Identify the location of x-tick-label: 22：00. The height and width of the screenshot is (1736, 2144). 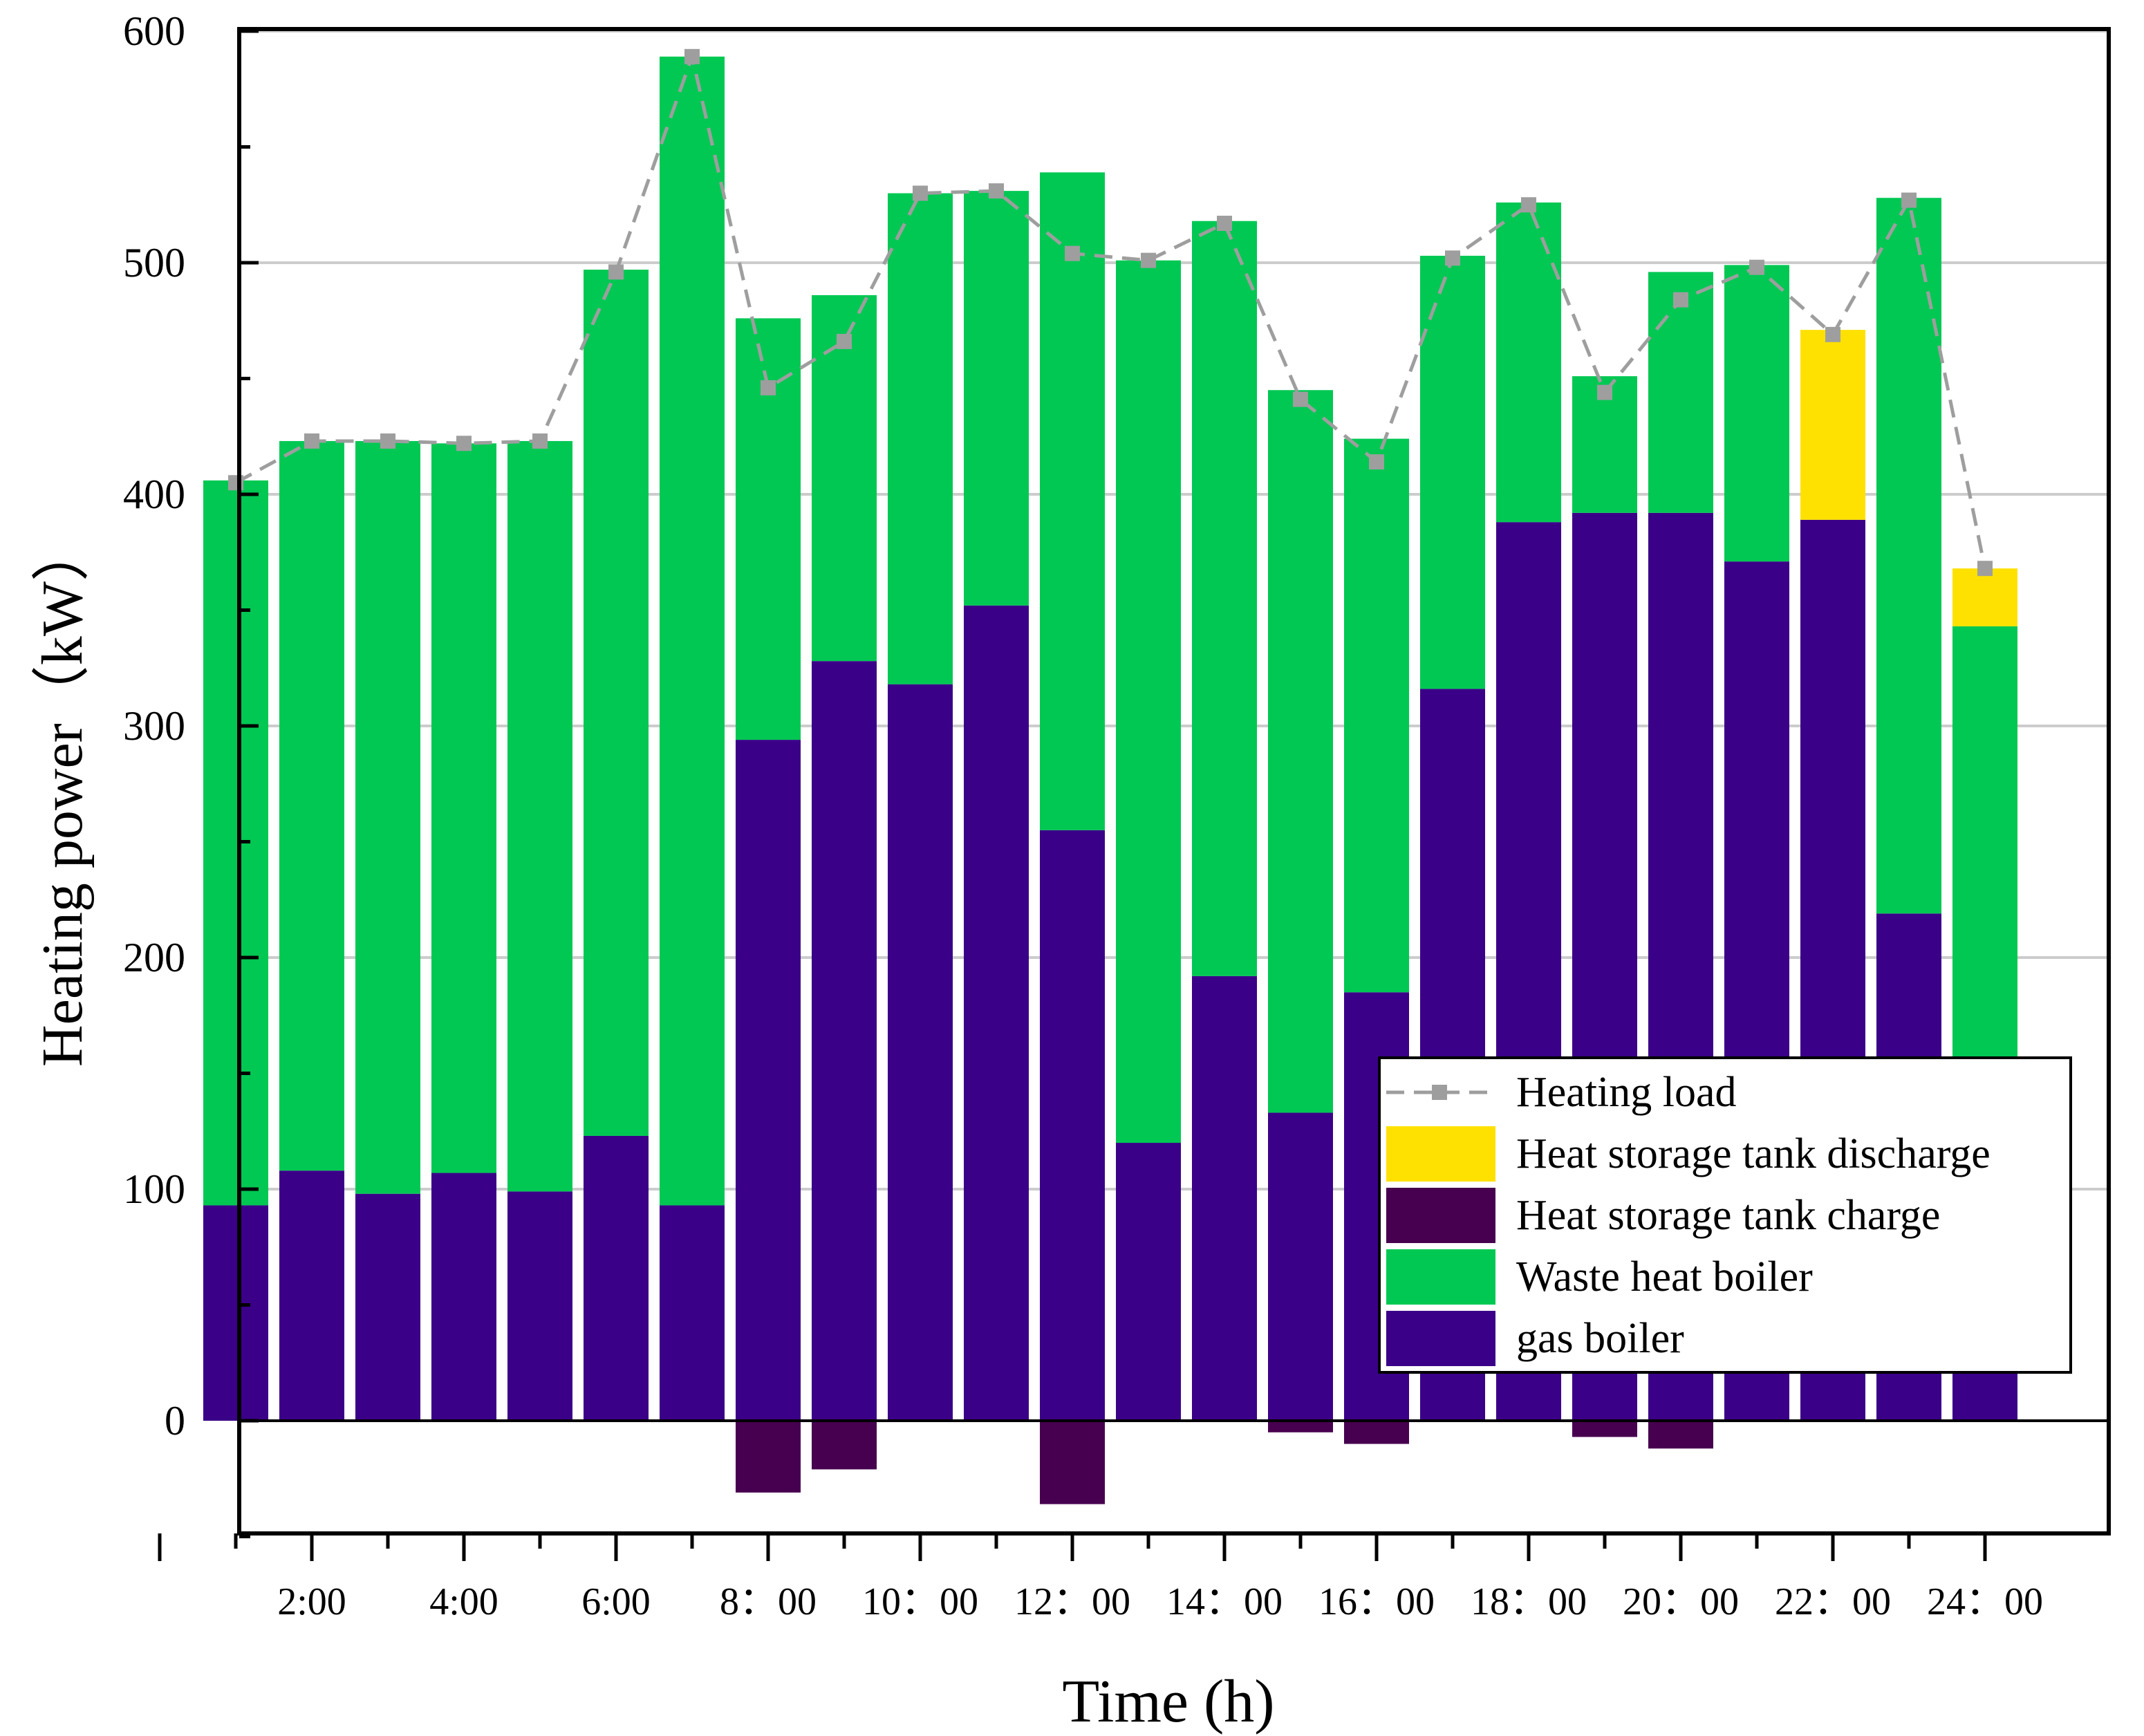
(1833, 1601).